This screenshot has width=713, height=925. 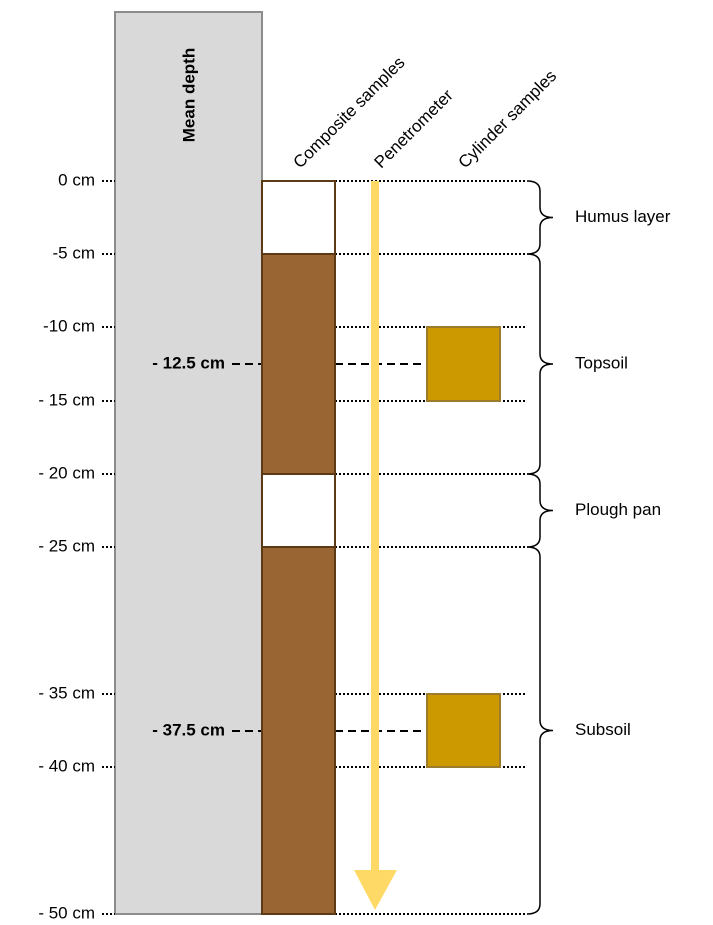 I want to click on depth-label: - 40 cm, so click(x=66, y=765).